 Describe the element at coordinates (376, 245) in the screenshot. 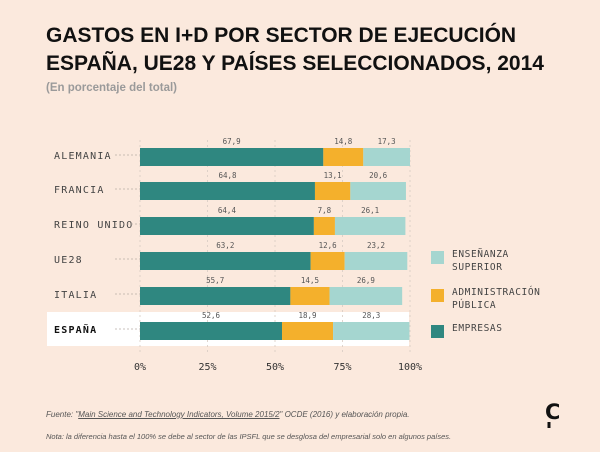

I see `bar-value-label: 23,2` at that location.